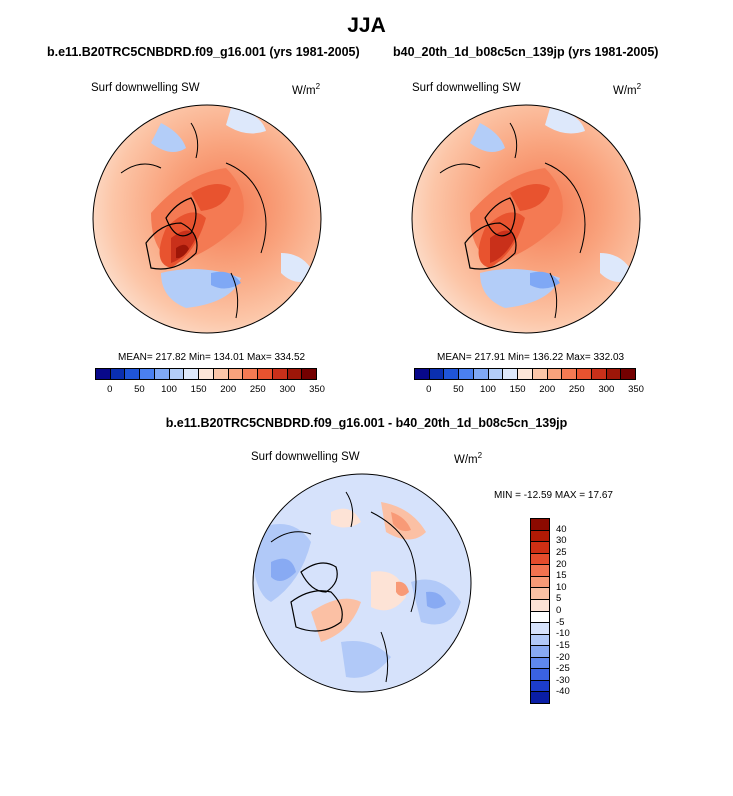 The width and height of the screenshot is (733, 796). What do you see at coordinates (210, 390) in the screenshot?
I see `left-colorbar-ticks: 0 50 100 150 200 250 300 350` at bounding box center [210, 390].